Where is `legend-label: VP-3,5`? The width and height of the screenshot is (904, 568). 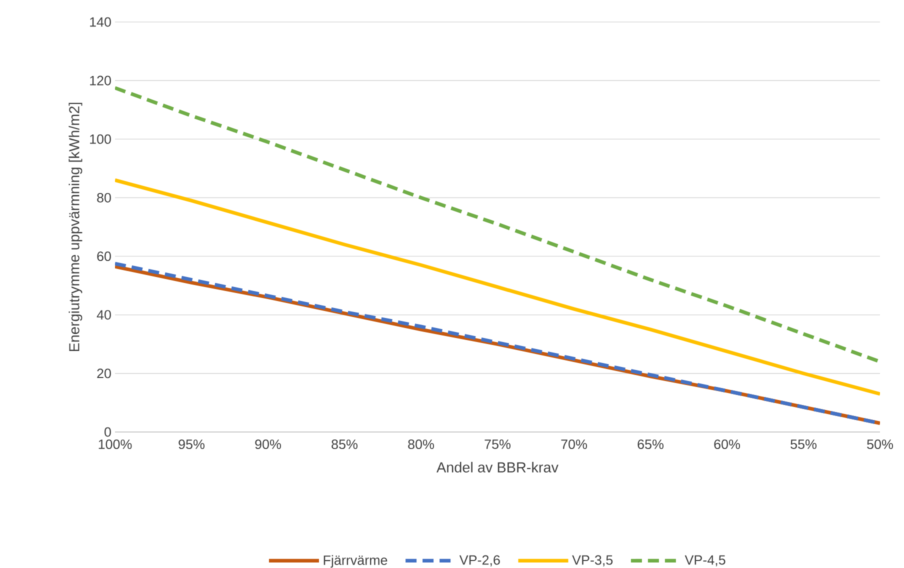 legend-label: VP-3,5 is located at coordinates (592, 560).